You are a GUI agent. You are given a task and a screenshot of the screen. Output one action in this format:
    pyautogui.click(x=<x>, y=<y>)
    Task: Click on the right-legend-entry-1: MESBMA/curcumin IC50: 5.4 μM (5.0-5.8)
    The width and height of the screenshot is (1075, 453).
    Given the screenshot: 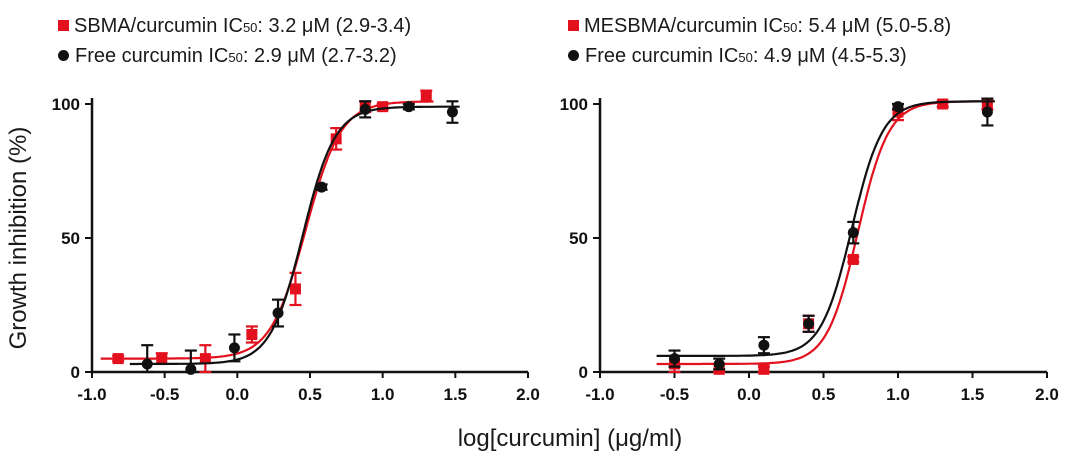 What is the action you would take?
    pyautogui.click(x=759, y=27)
    